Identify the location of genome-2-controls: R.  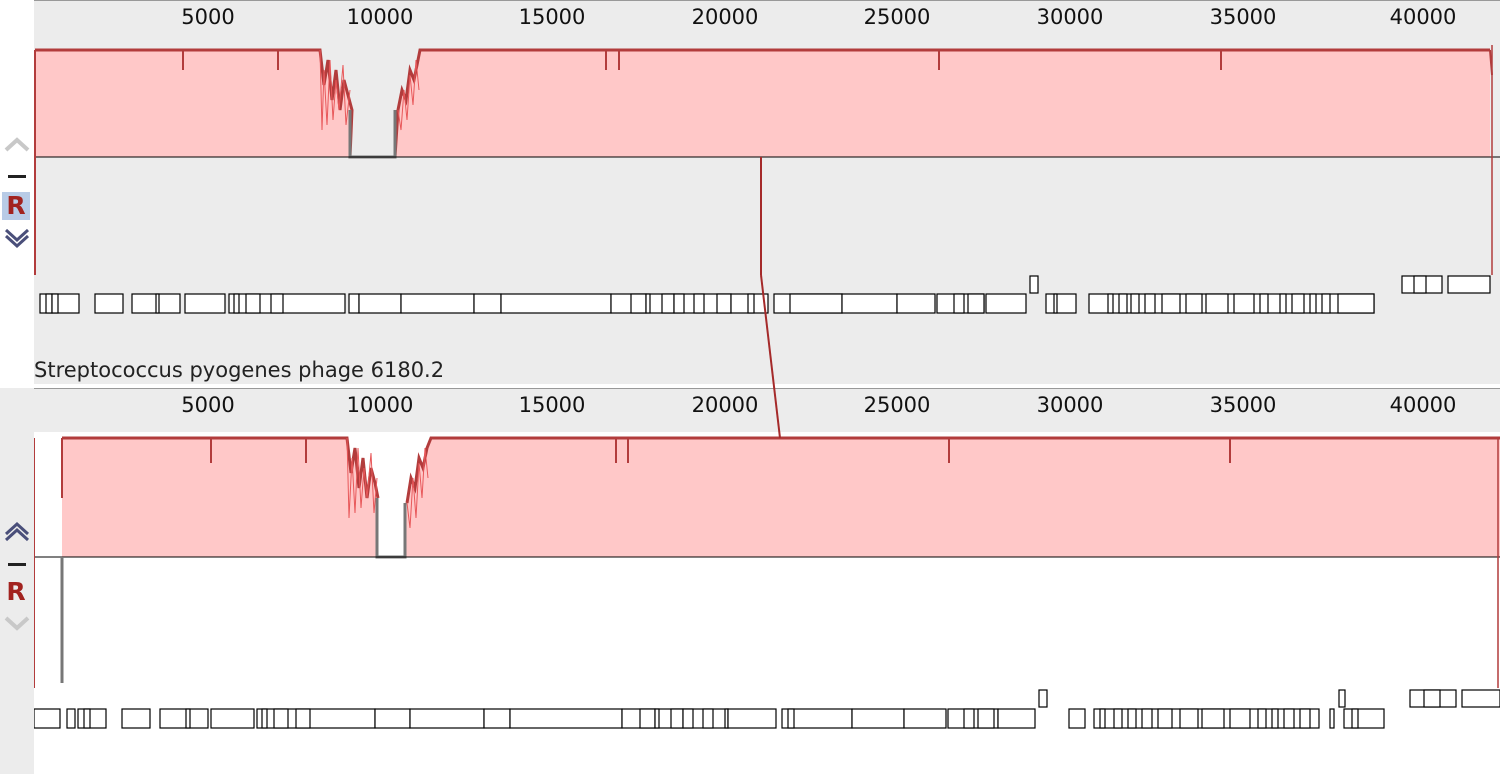
(17, 581).